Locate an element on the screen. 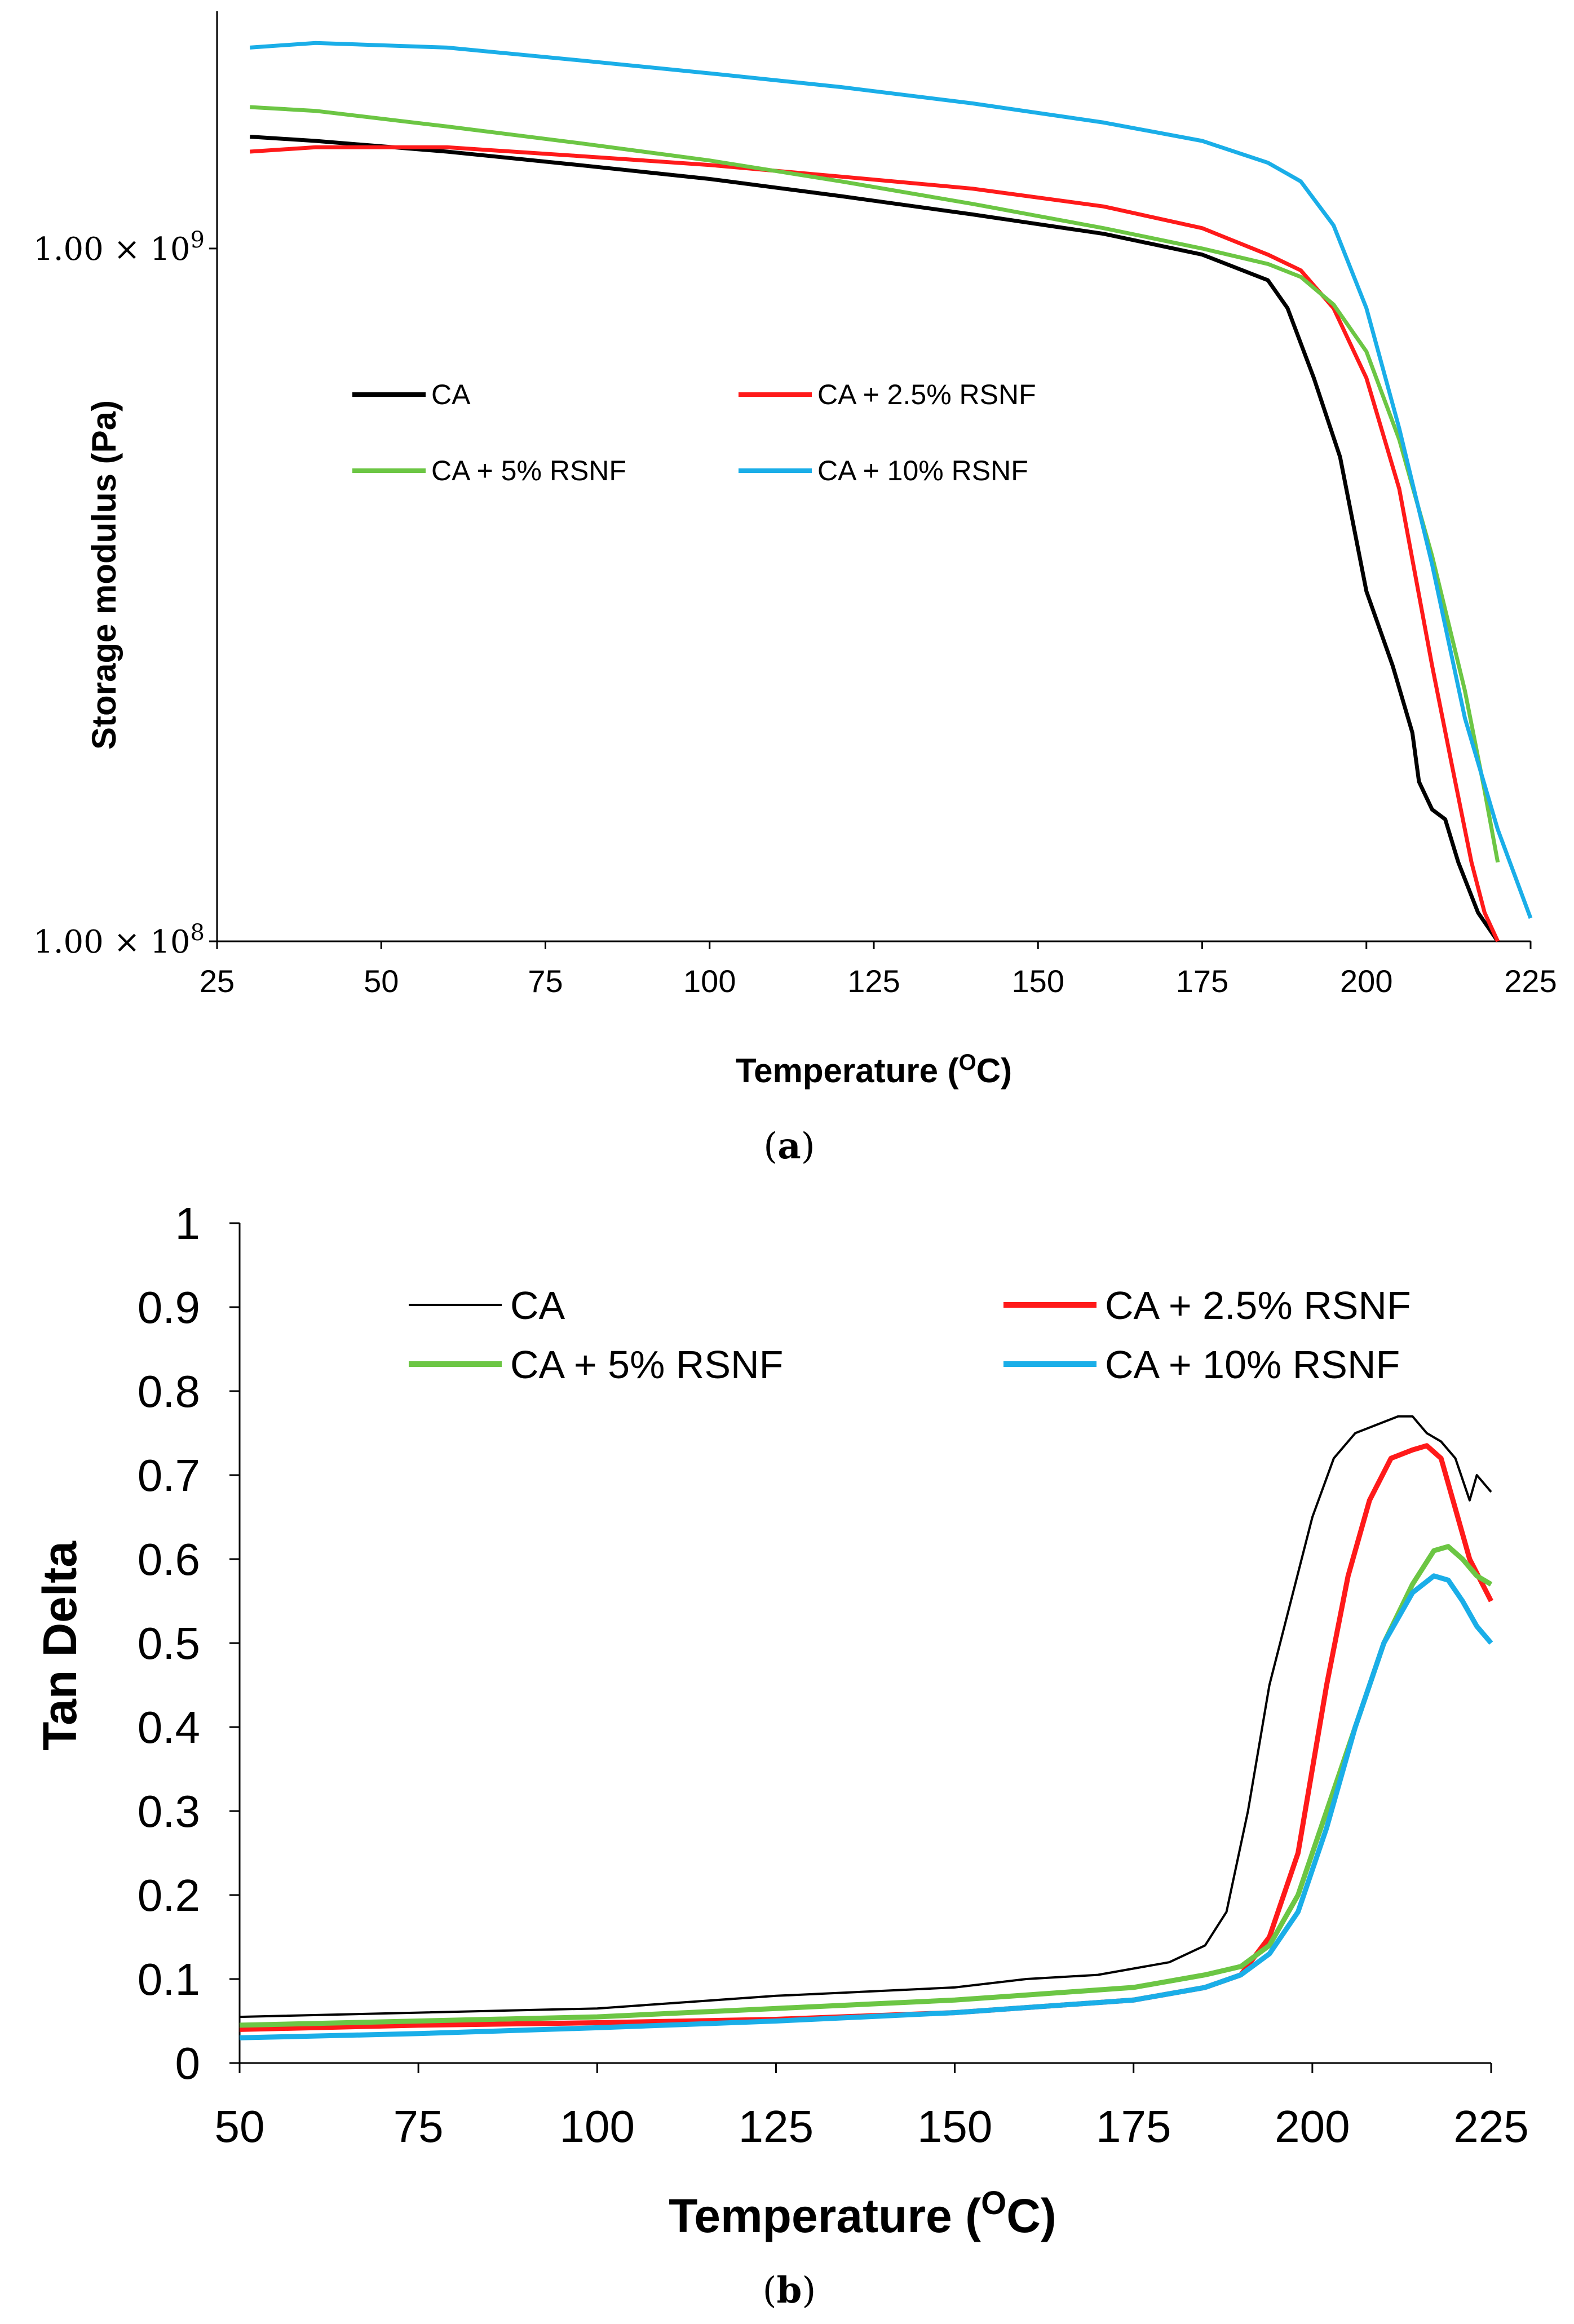  panel-a-y-axis-label: Storage modulus (Pa) is located at coordinates (104, 575).